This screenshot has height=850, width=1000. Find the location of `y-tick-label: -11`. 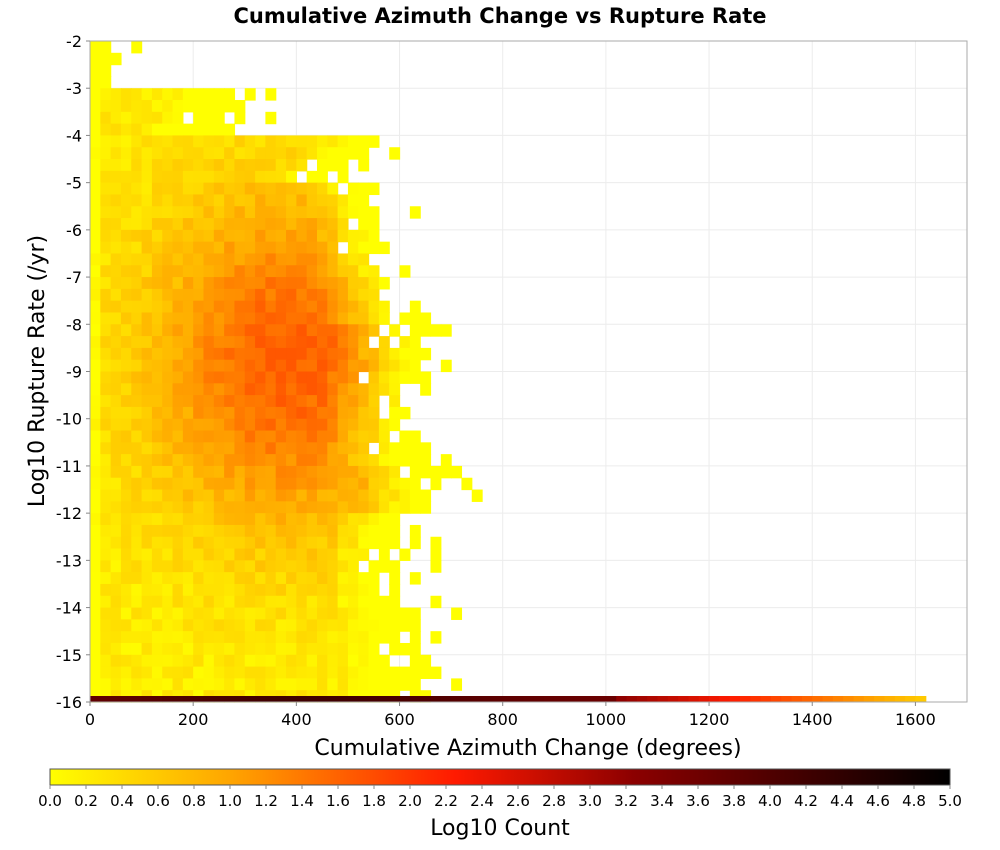

y-tick-label: -11 is located at coordinates (69, 466).